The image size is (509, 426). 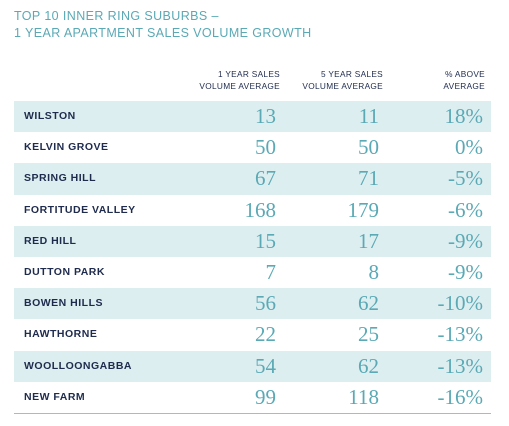 I want to click on one-year-value: 15, so click(x=265, y=240).